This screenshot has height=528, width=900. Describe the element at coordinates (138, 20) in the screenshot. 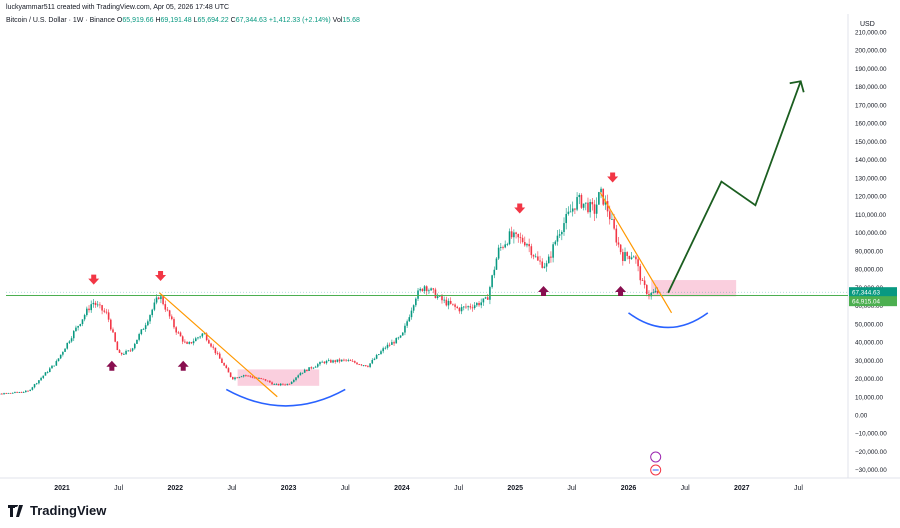

I see `open-value: 65,919.66` at that location.